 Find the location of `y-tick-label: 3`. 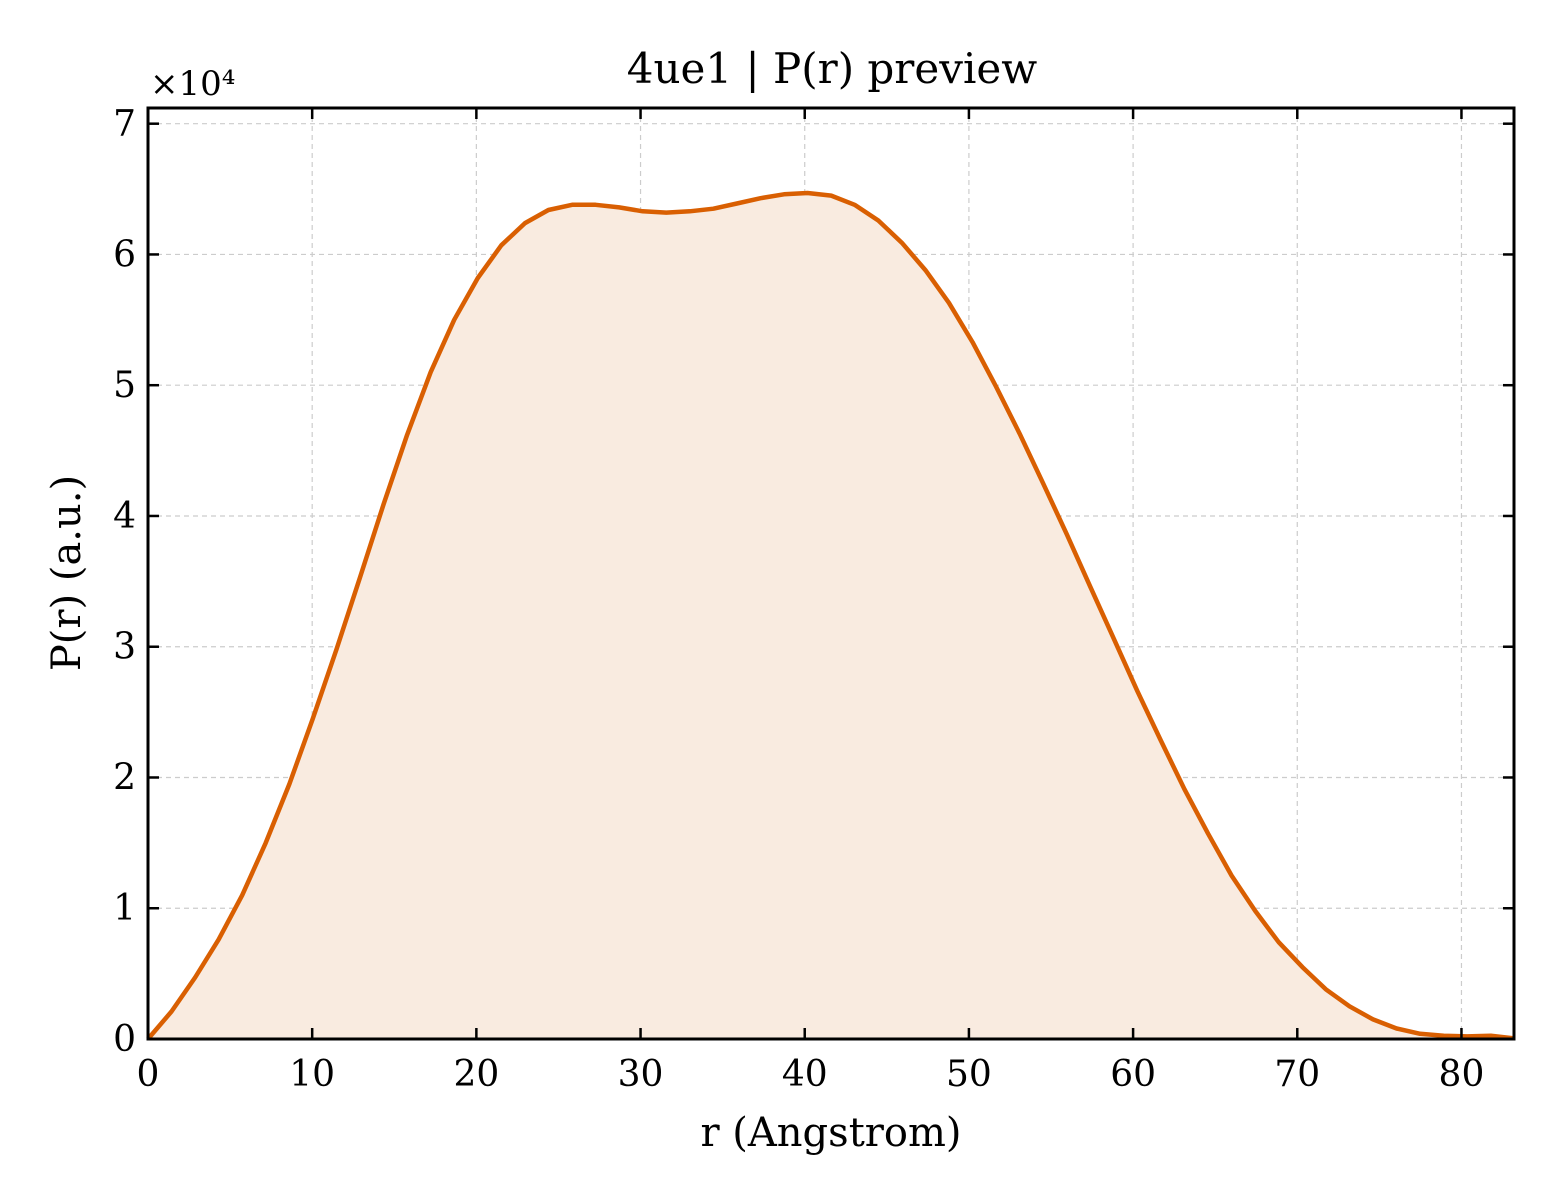

y-tick-label: 3 is located at coordinates (124, 647).